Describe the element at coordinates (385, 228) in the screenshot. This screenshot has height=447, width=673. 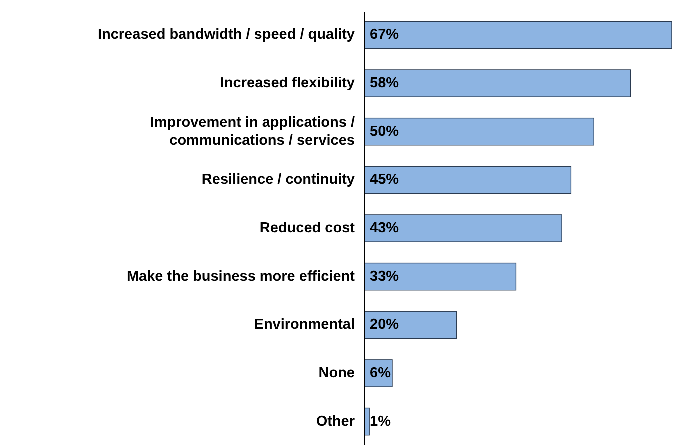
I see `data-label: 43%` at that location.